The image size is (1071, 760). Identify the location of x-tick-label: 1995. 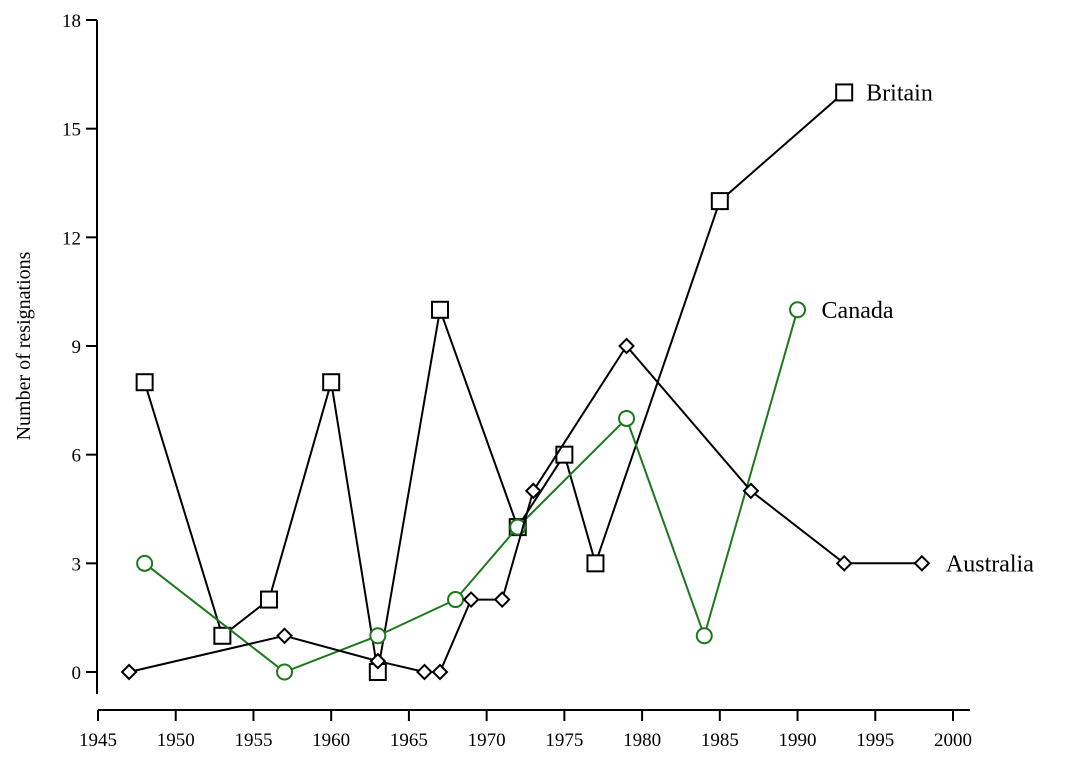
(875, 740).